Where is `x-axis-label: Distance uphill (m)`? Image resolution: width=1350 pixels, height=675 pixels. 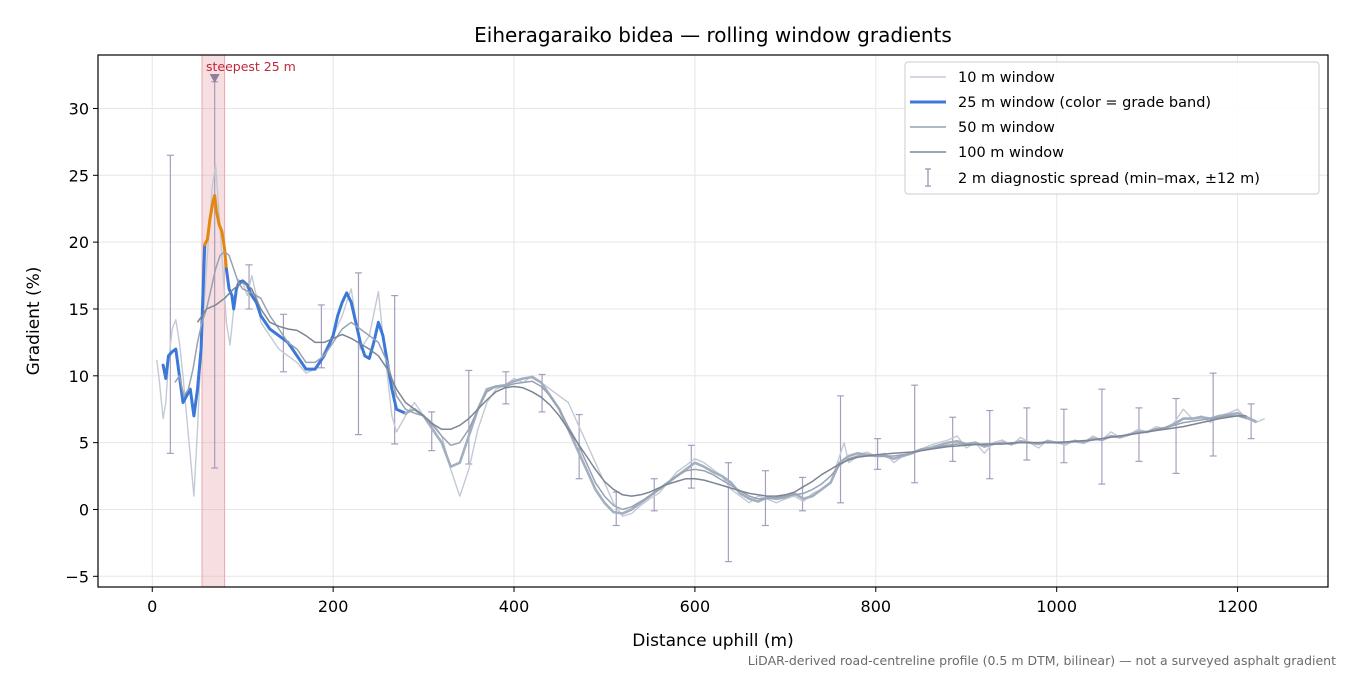 x-axis-label: Distance uphill (m) is located at coordinates (712, 641).